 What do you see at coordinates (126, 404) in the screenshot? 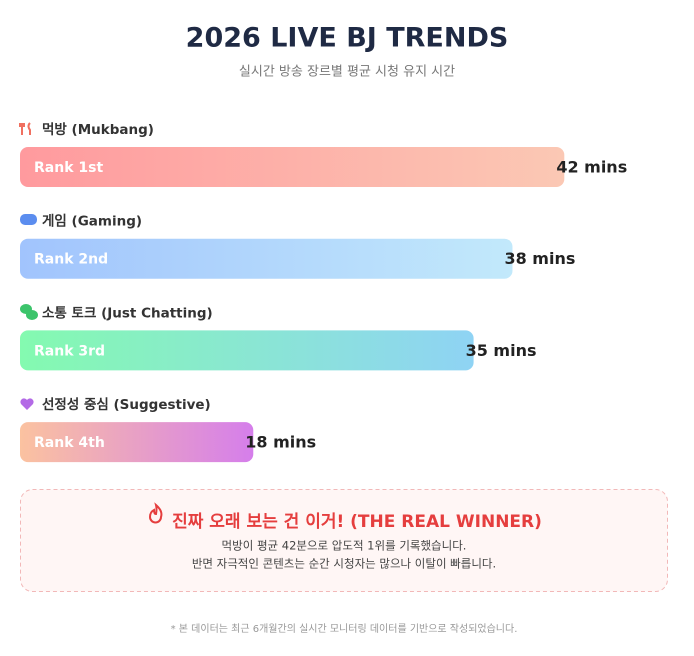
I see `category-label: 선정성 중심 (Suggestive)` at bounding box center [126, 404].